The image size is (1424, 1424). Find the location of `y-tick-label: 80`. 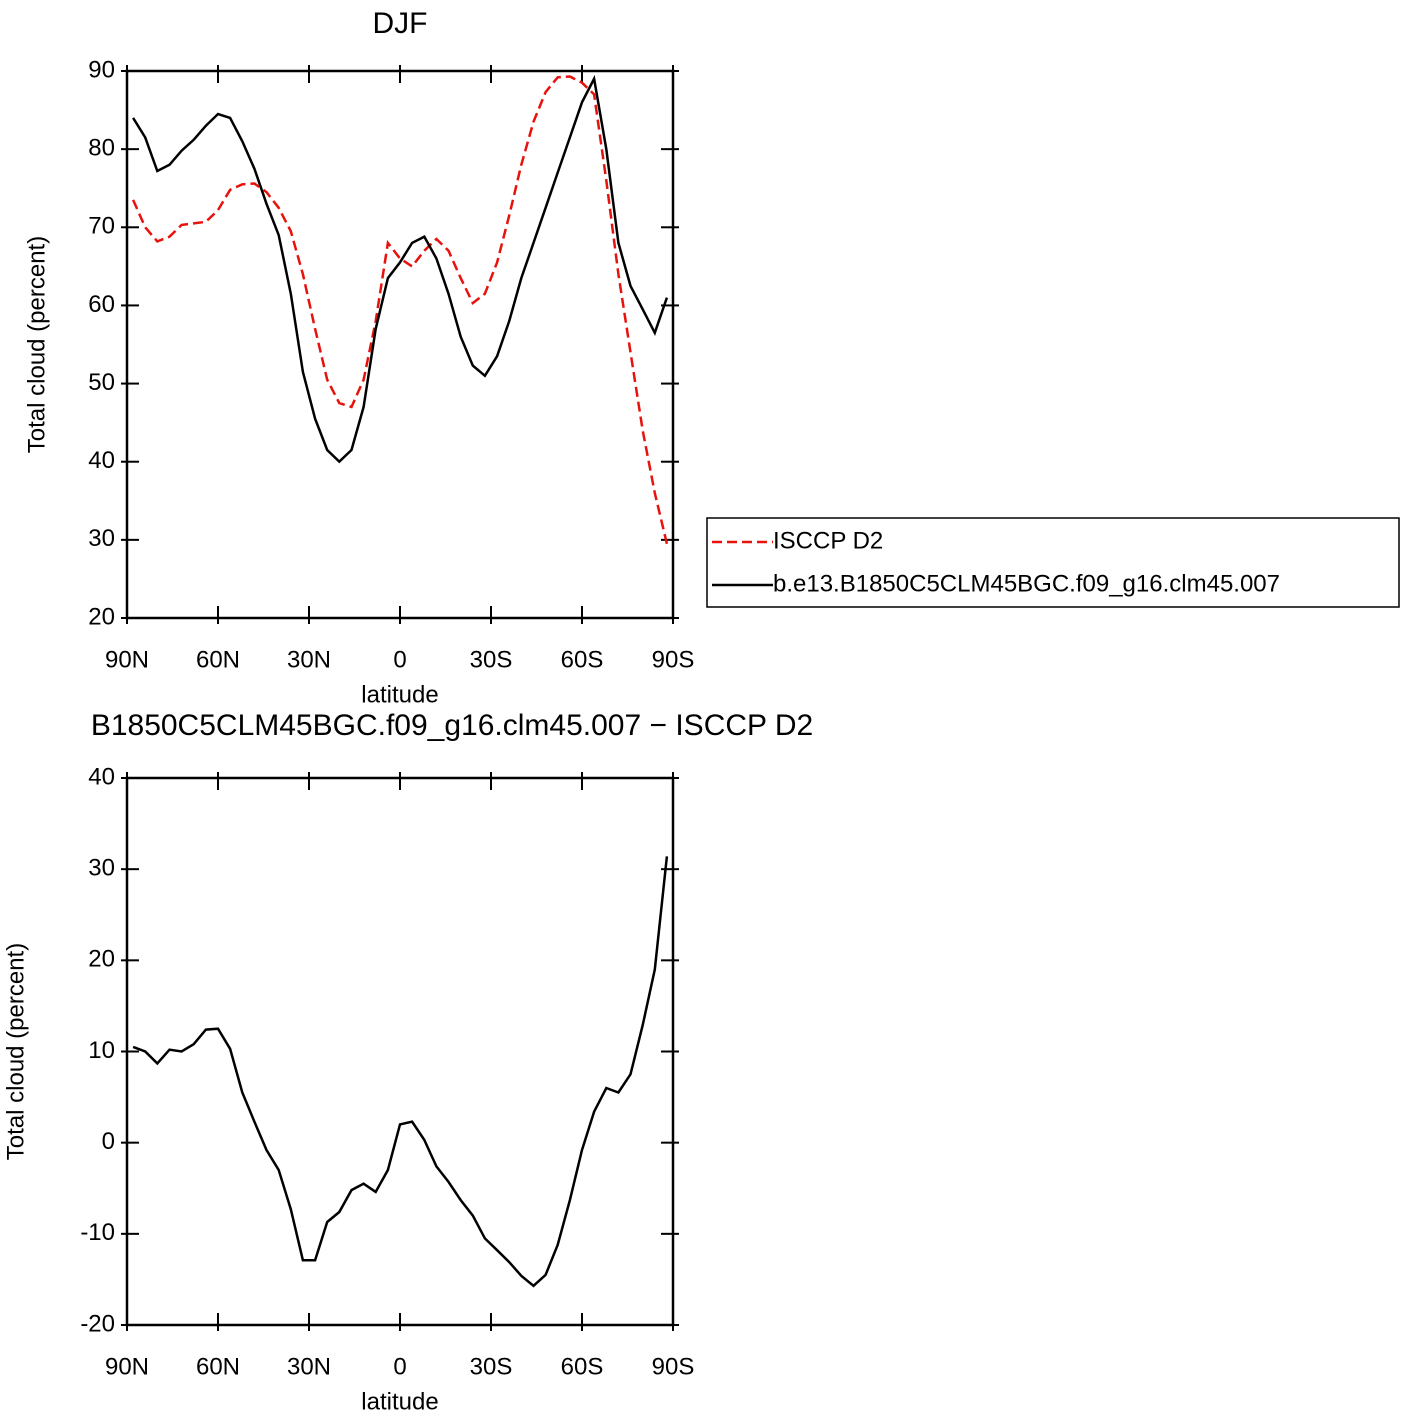

y-tick-label: 80 is located at coordinates (101, 147).